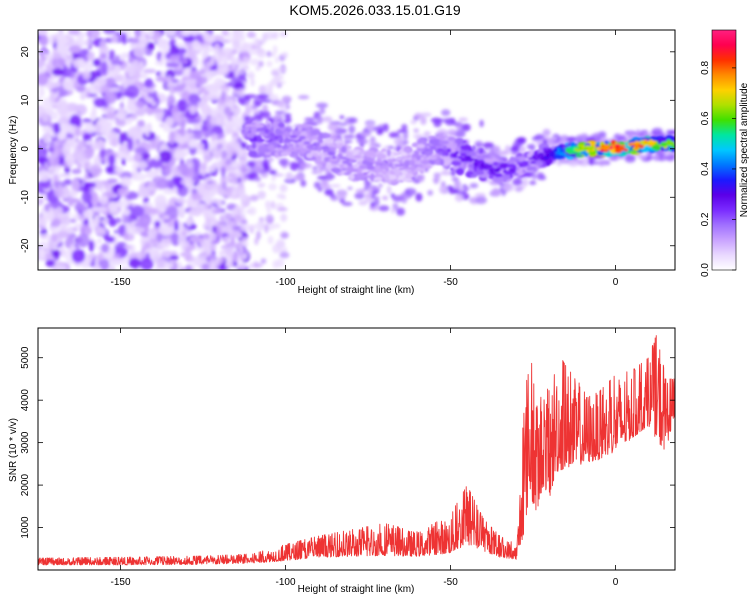 The image size is (750, 605). What do you see at coordinates (450, 582) in the screenshot?
I see `x-tick-label: -50` at bounding box center [450, 582].